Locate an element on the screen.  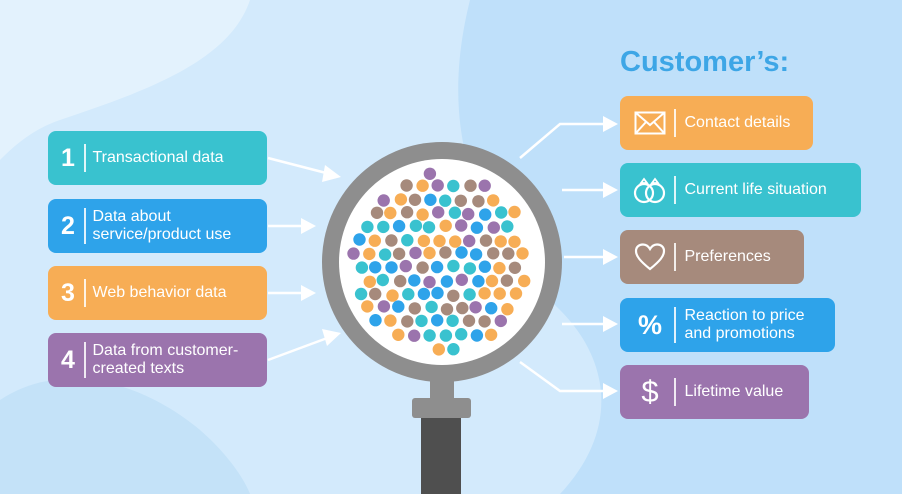
card-number: 3 is located at coordinates (68, 292).